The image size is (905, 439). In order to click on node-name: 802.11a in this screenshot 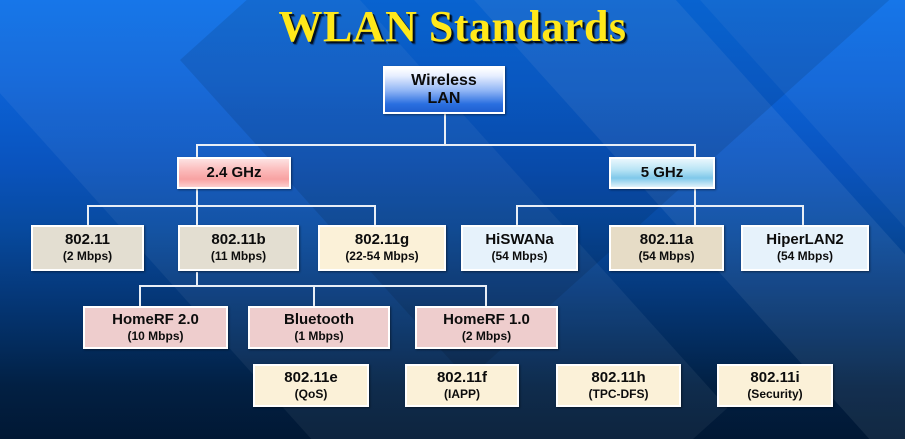, I will do `click(666, 240)`.